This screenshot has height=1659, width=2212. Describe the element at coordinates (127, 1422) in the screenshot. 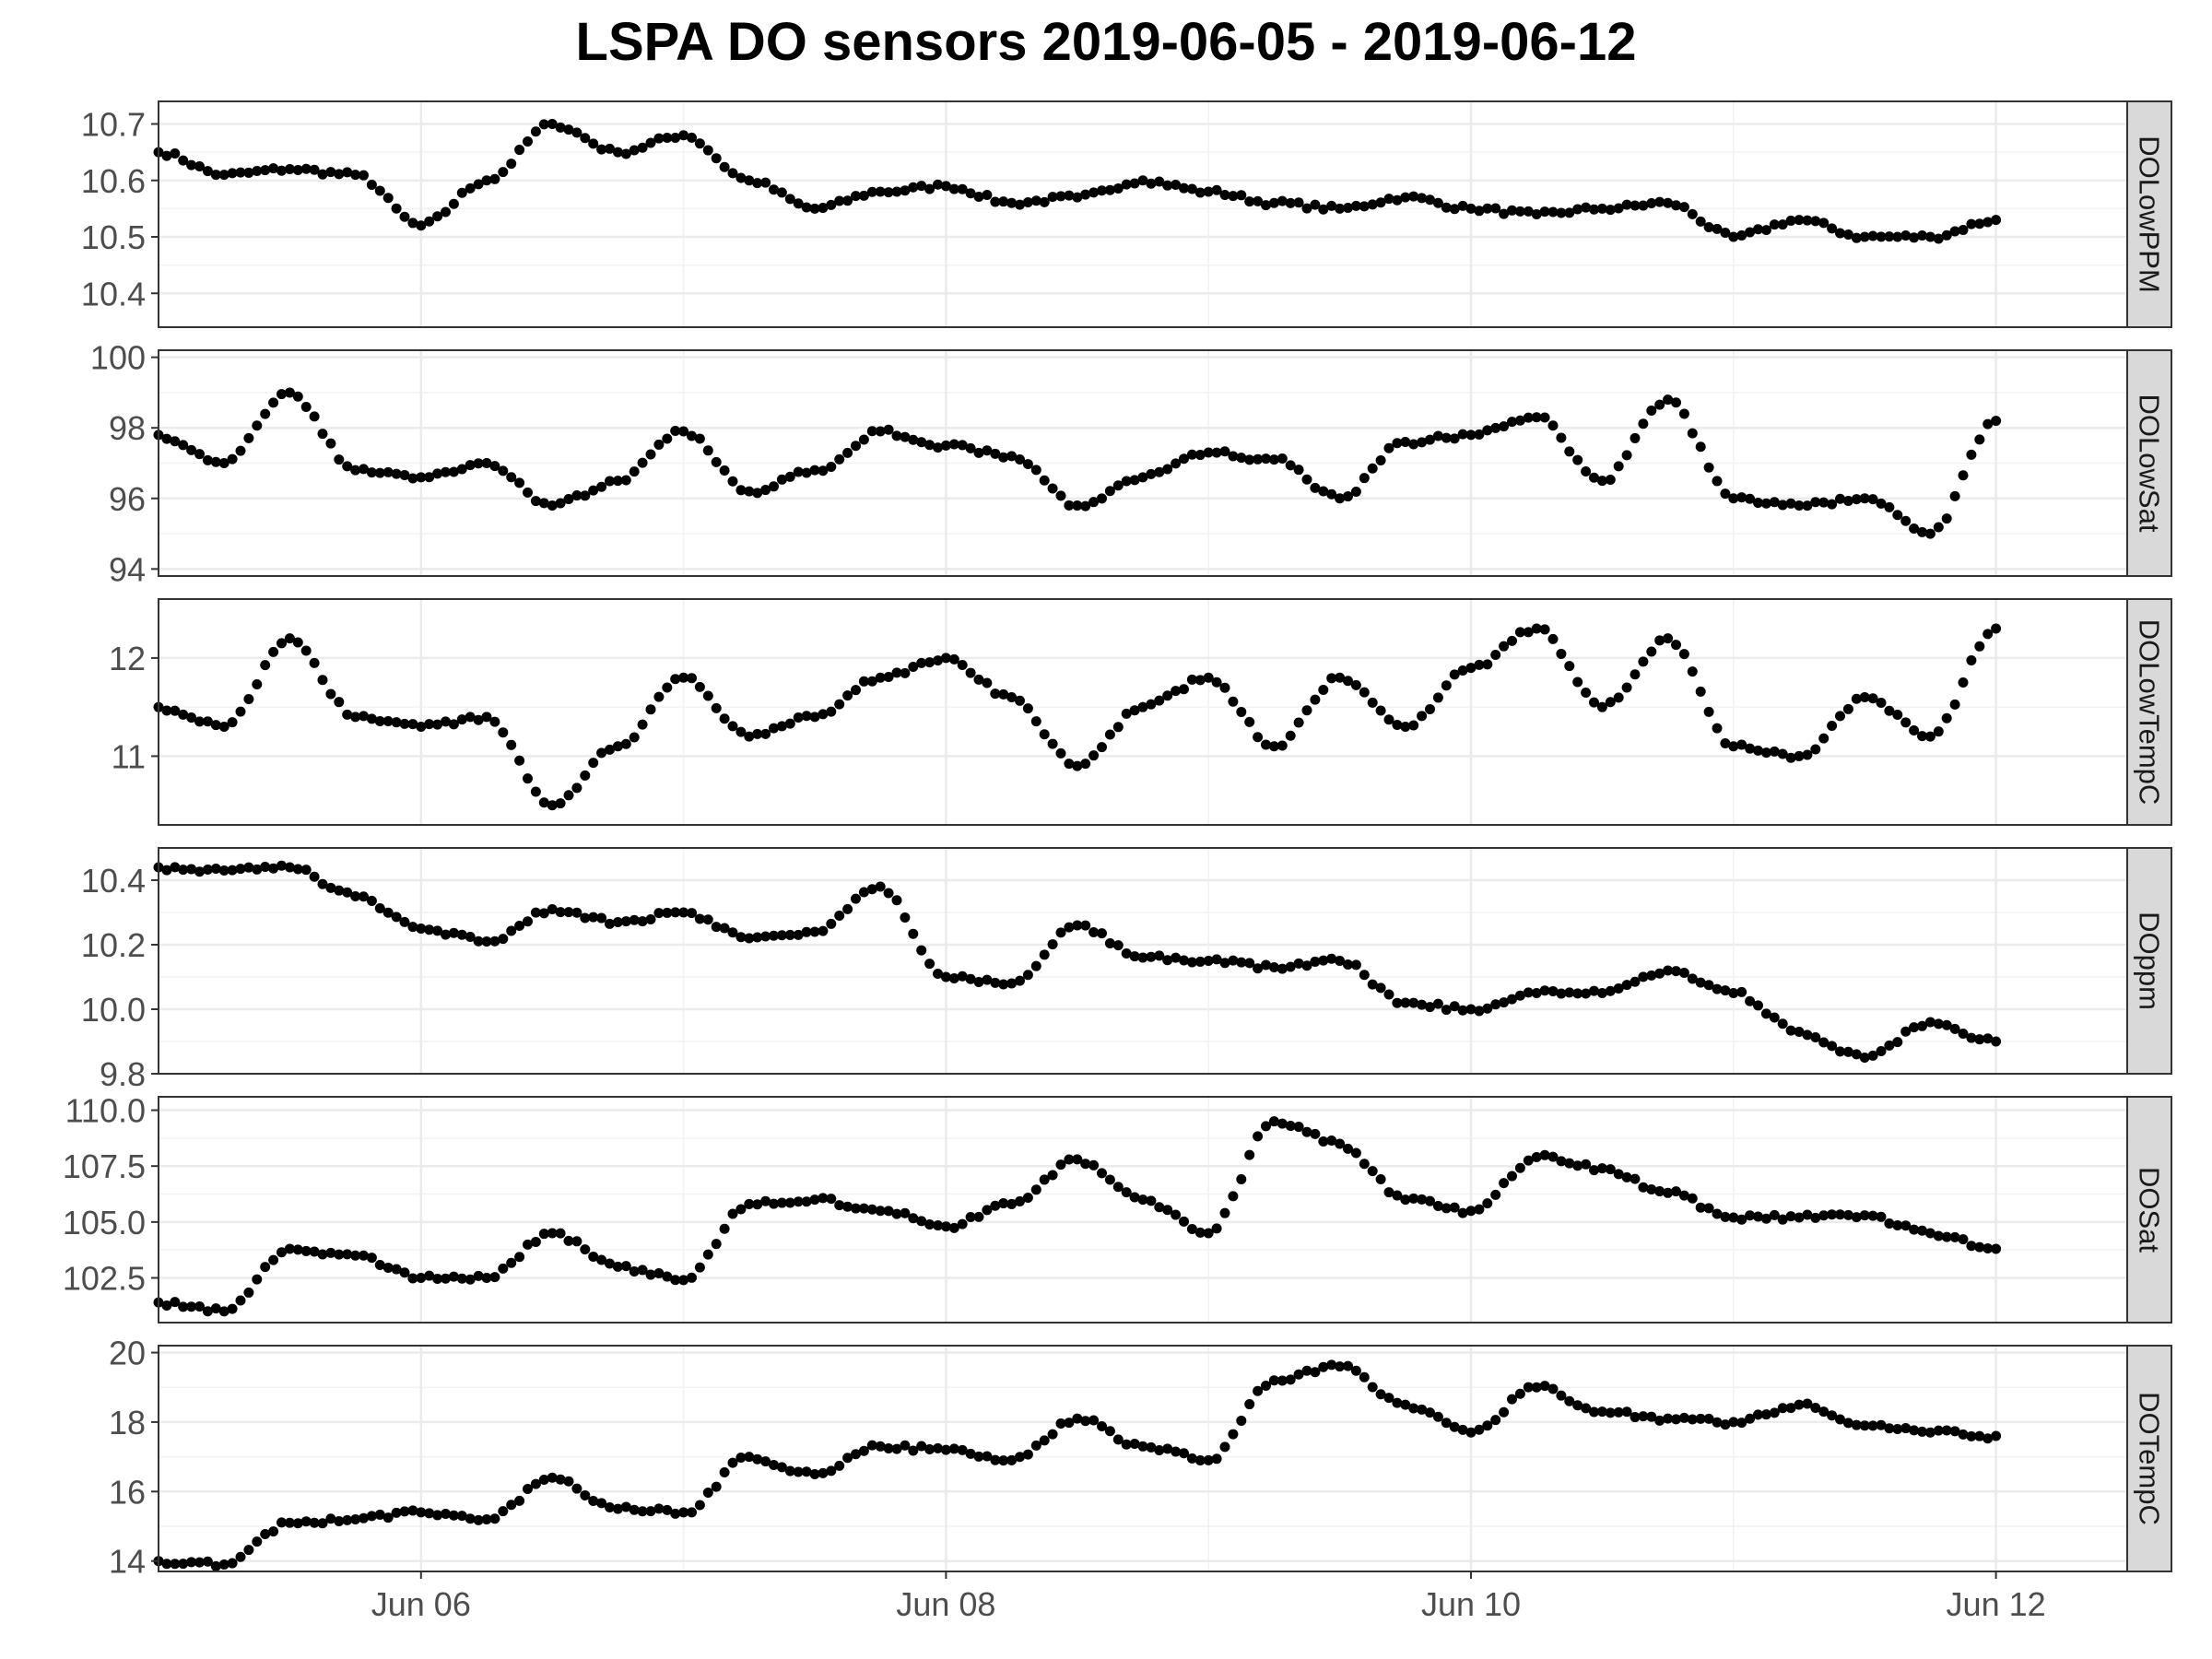

I see `y-tick-label: 18` at that location.